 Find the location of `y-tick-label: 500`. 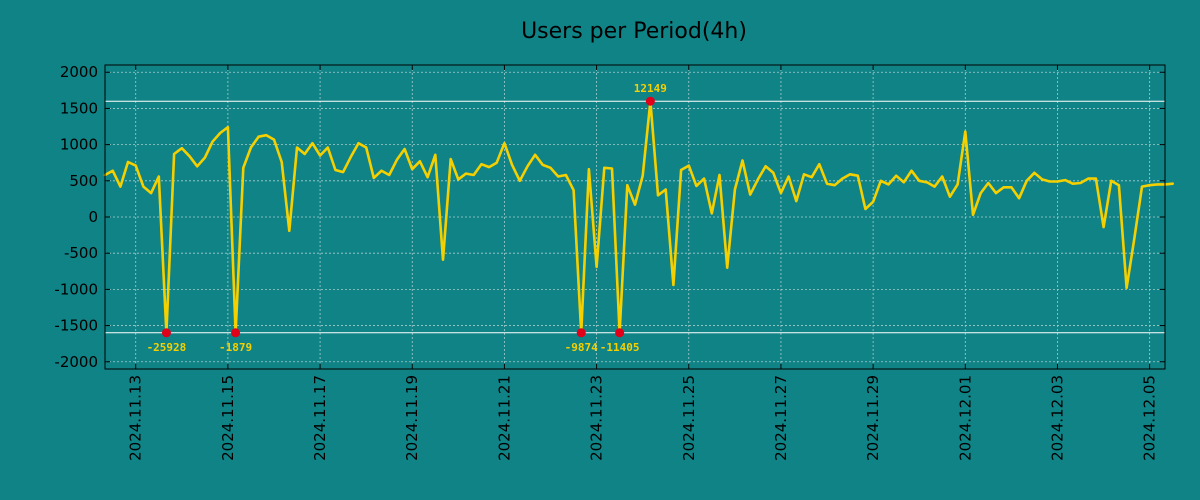

y-tick-label: 500 is located at coordinates (83, 181).